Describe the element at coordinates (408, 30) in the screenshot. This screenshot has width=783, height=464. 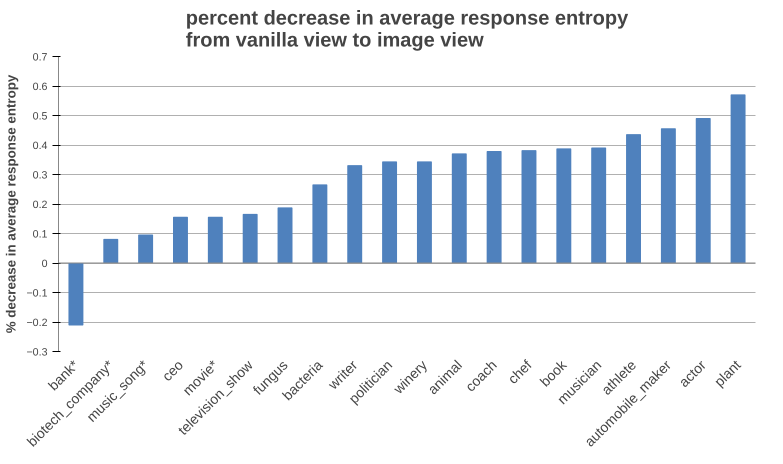
I see `chart-title: percent decrease in average response entropy from vanilla view to image view` at that location.